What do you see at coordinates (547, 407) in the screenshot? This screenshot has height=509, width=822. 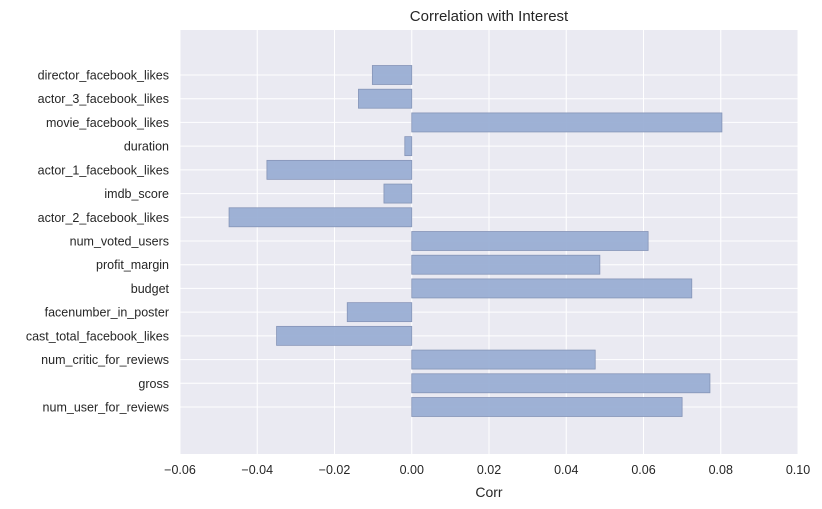 I see `bar-num-user-for-reviews` at bounding box center [547, 407].